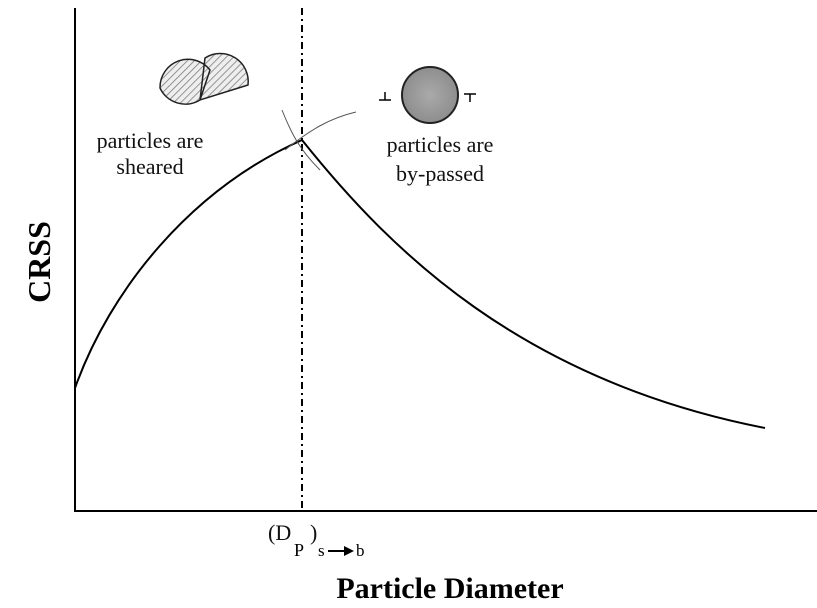 This screenshot has height=608, width=817. I want to click on y-axis-title: CRSS, so click(39, 262).